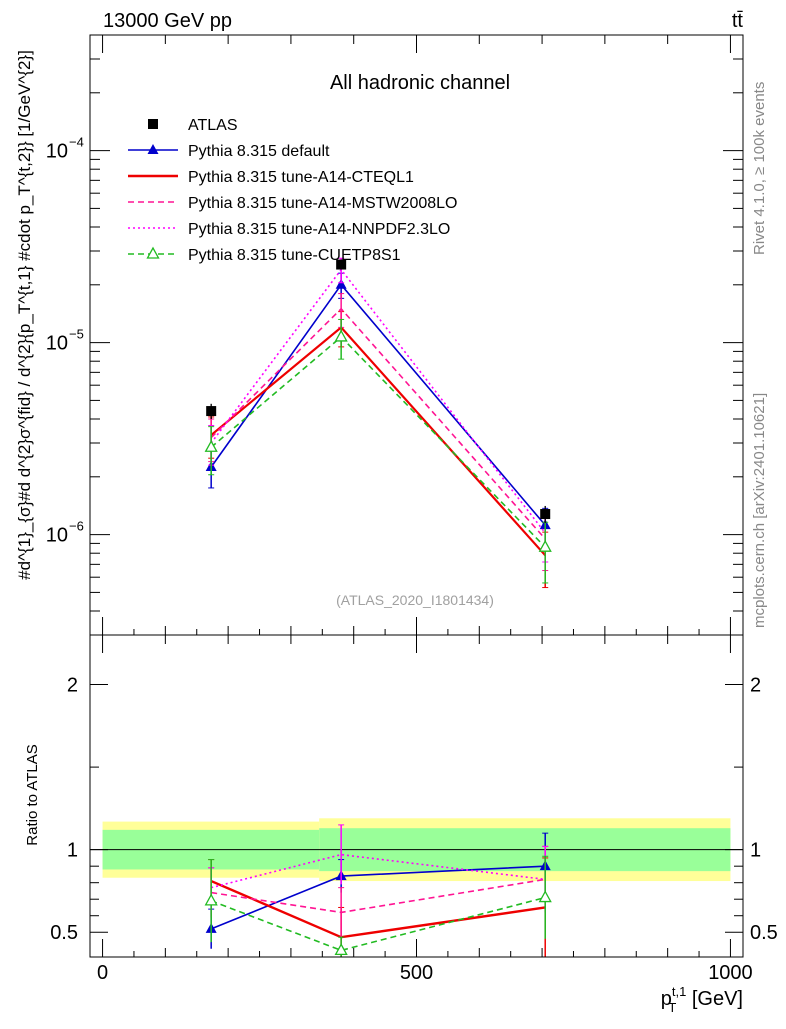  Describe the element at coordinates (76, 334) in the screenshot. I see `y-tick-exponent: −5` at that location.